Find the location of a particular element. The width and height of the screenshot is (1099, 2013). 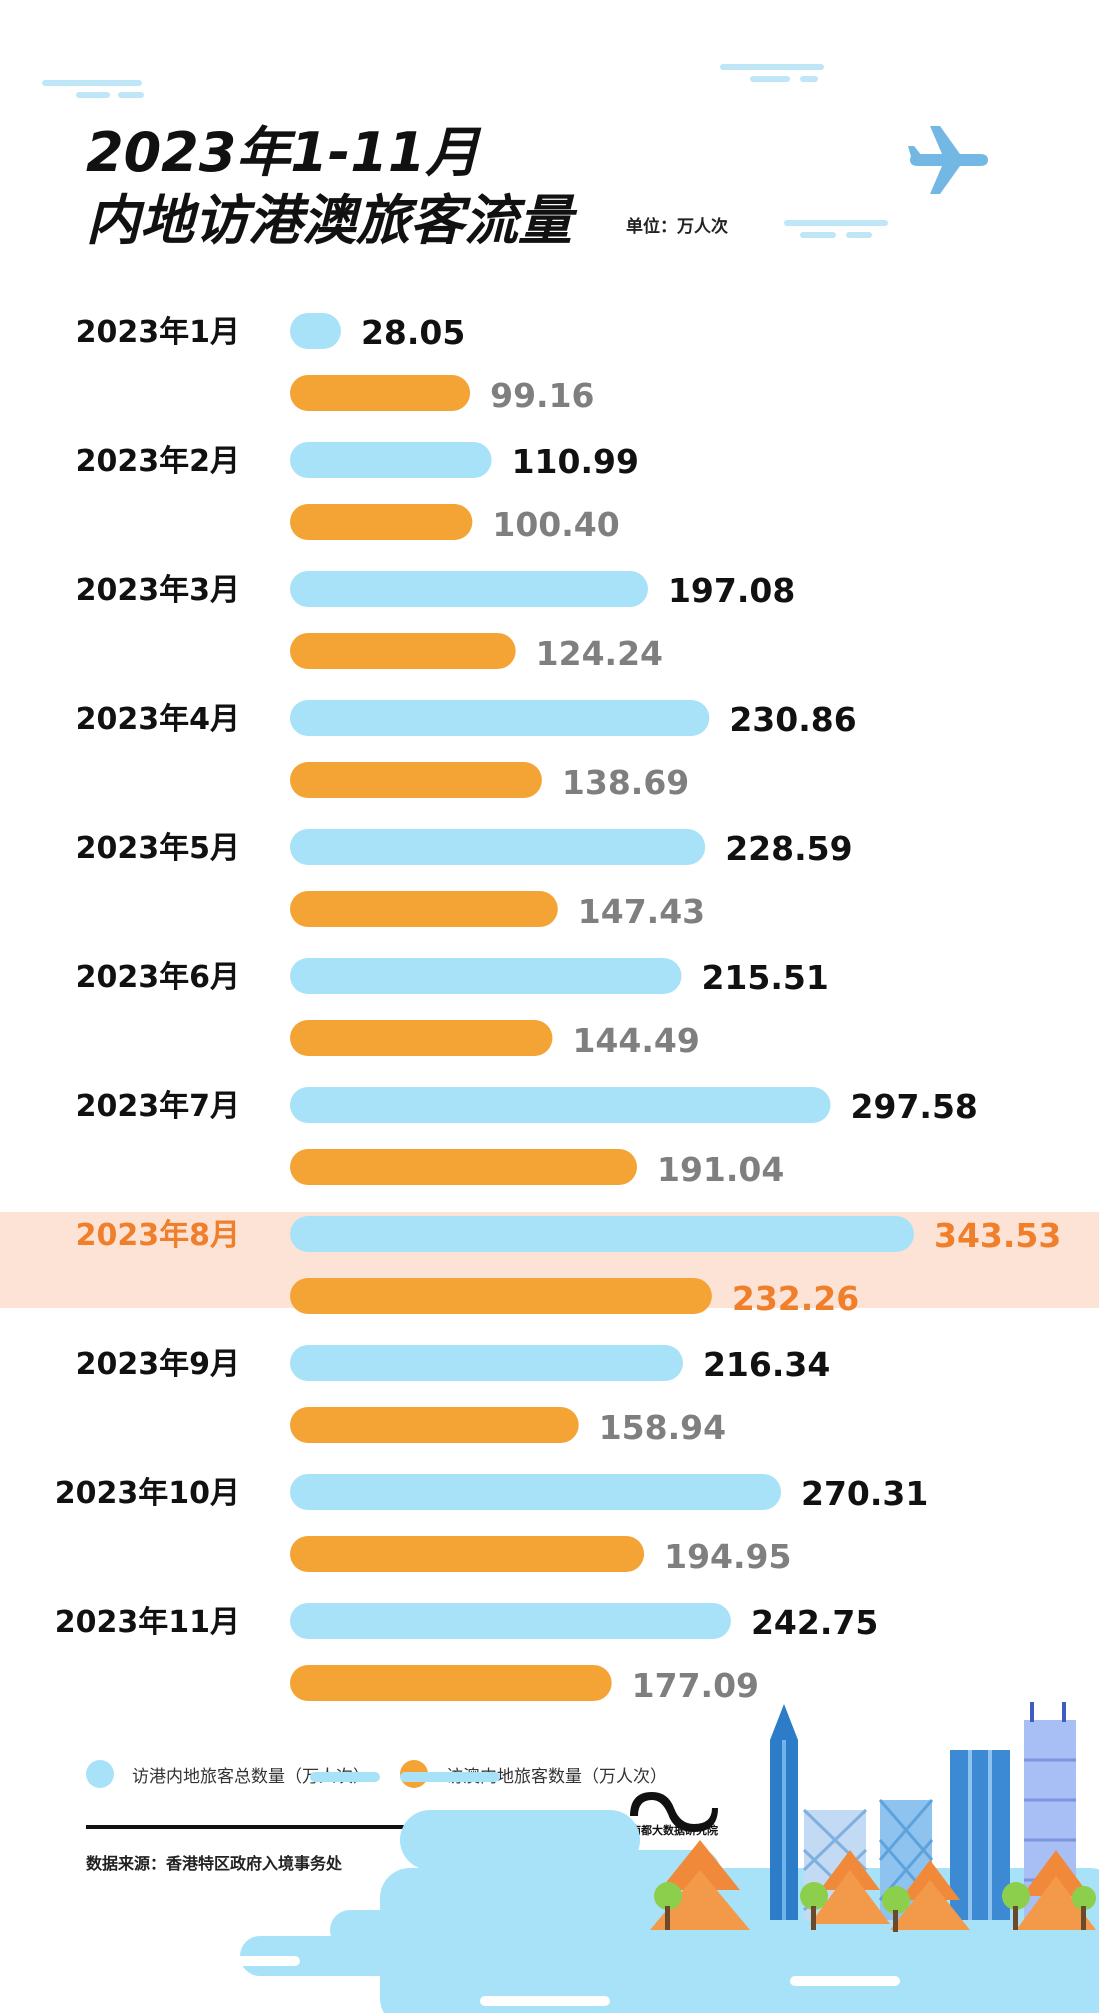

data-label-macau: 232.26 is located at coordinates (795, 1298).